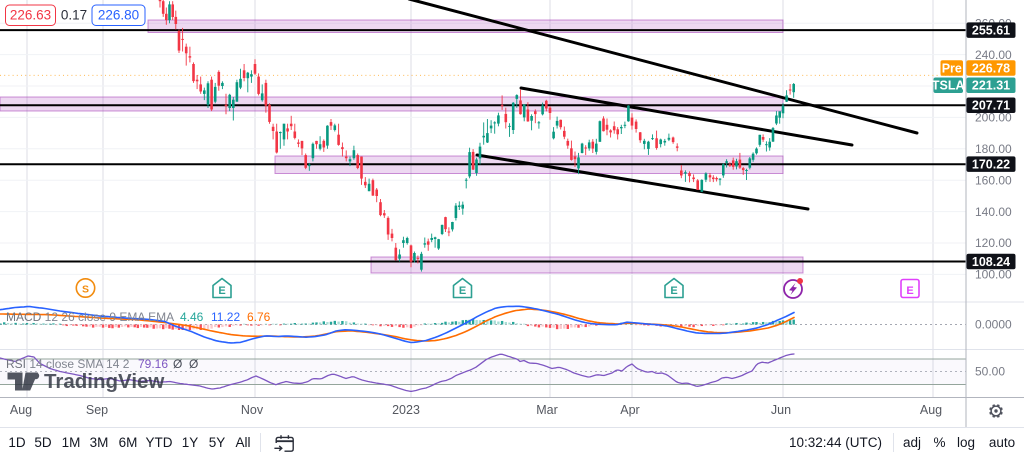 This screenshot has height=461, width=1024. I want to click on svg-text: adj, so click(912, 442).